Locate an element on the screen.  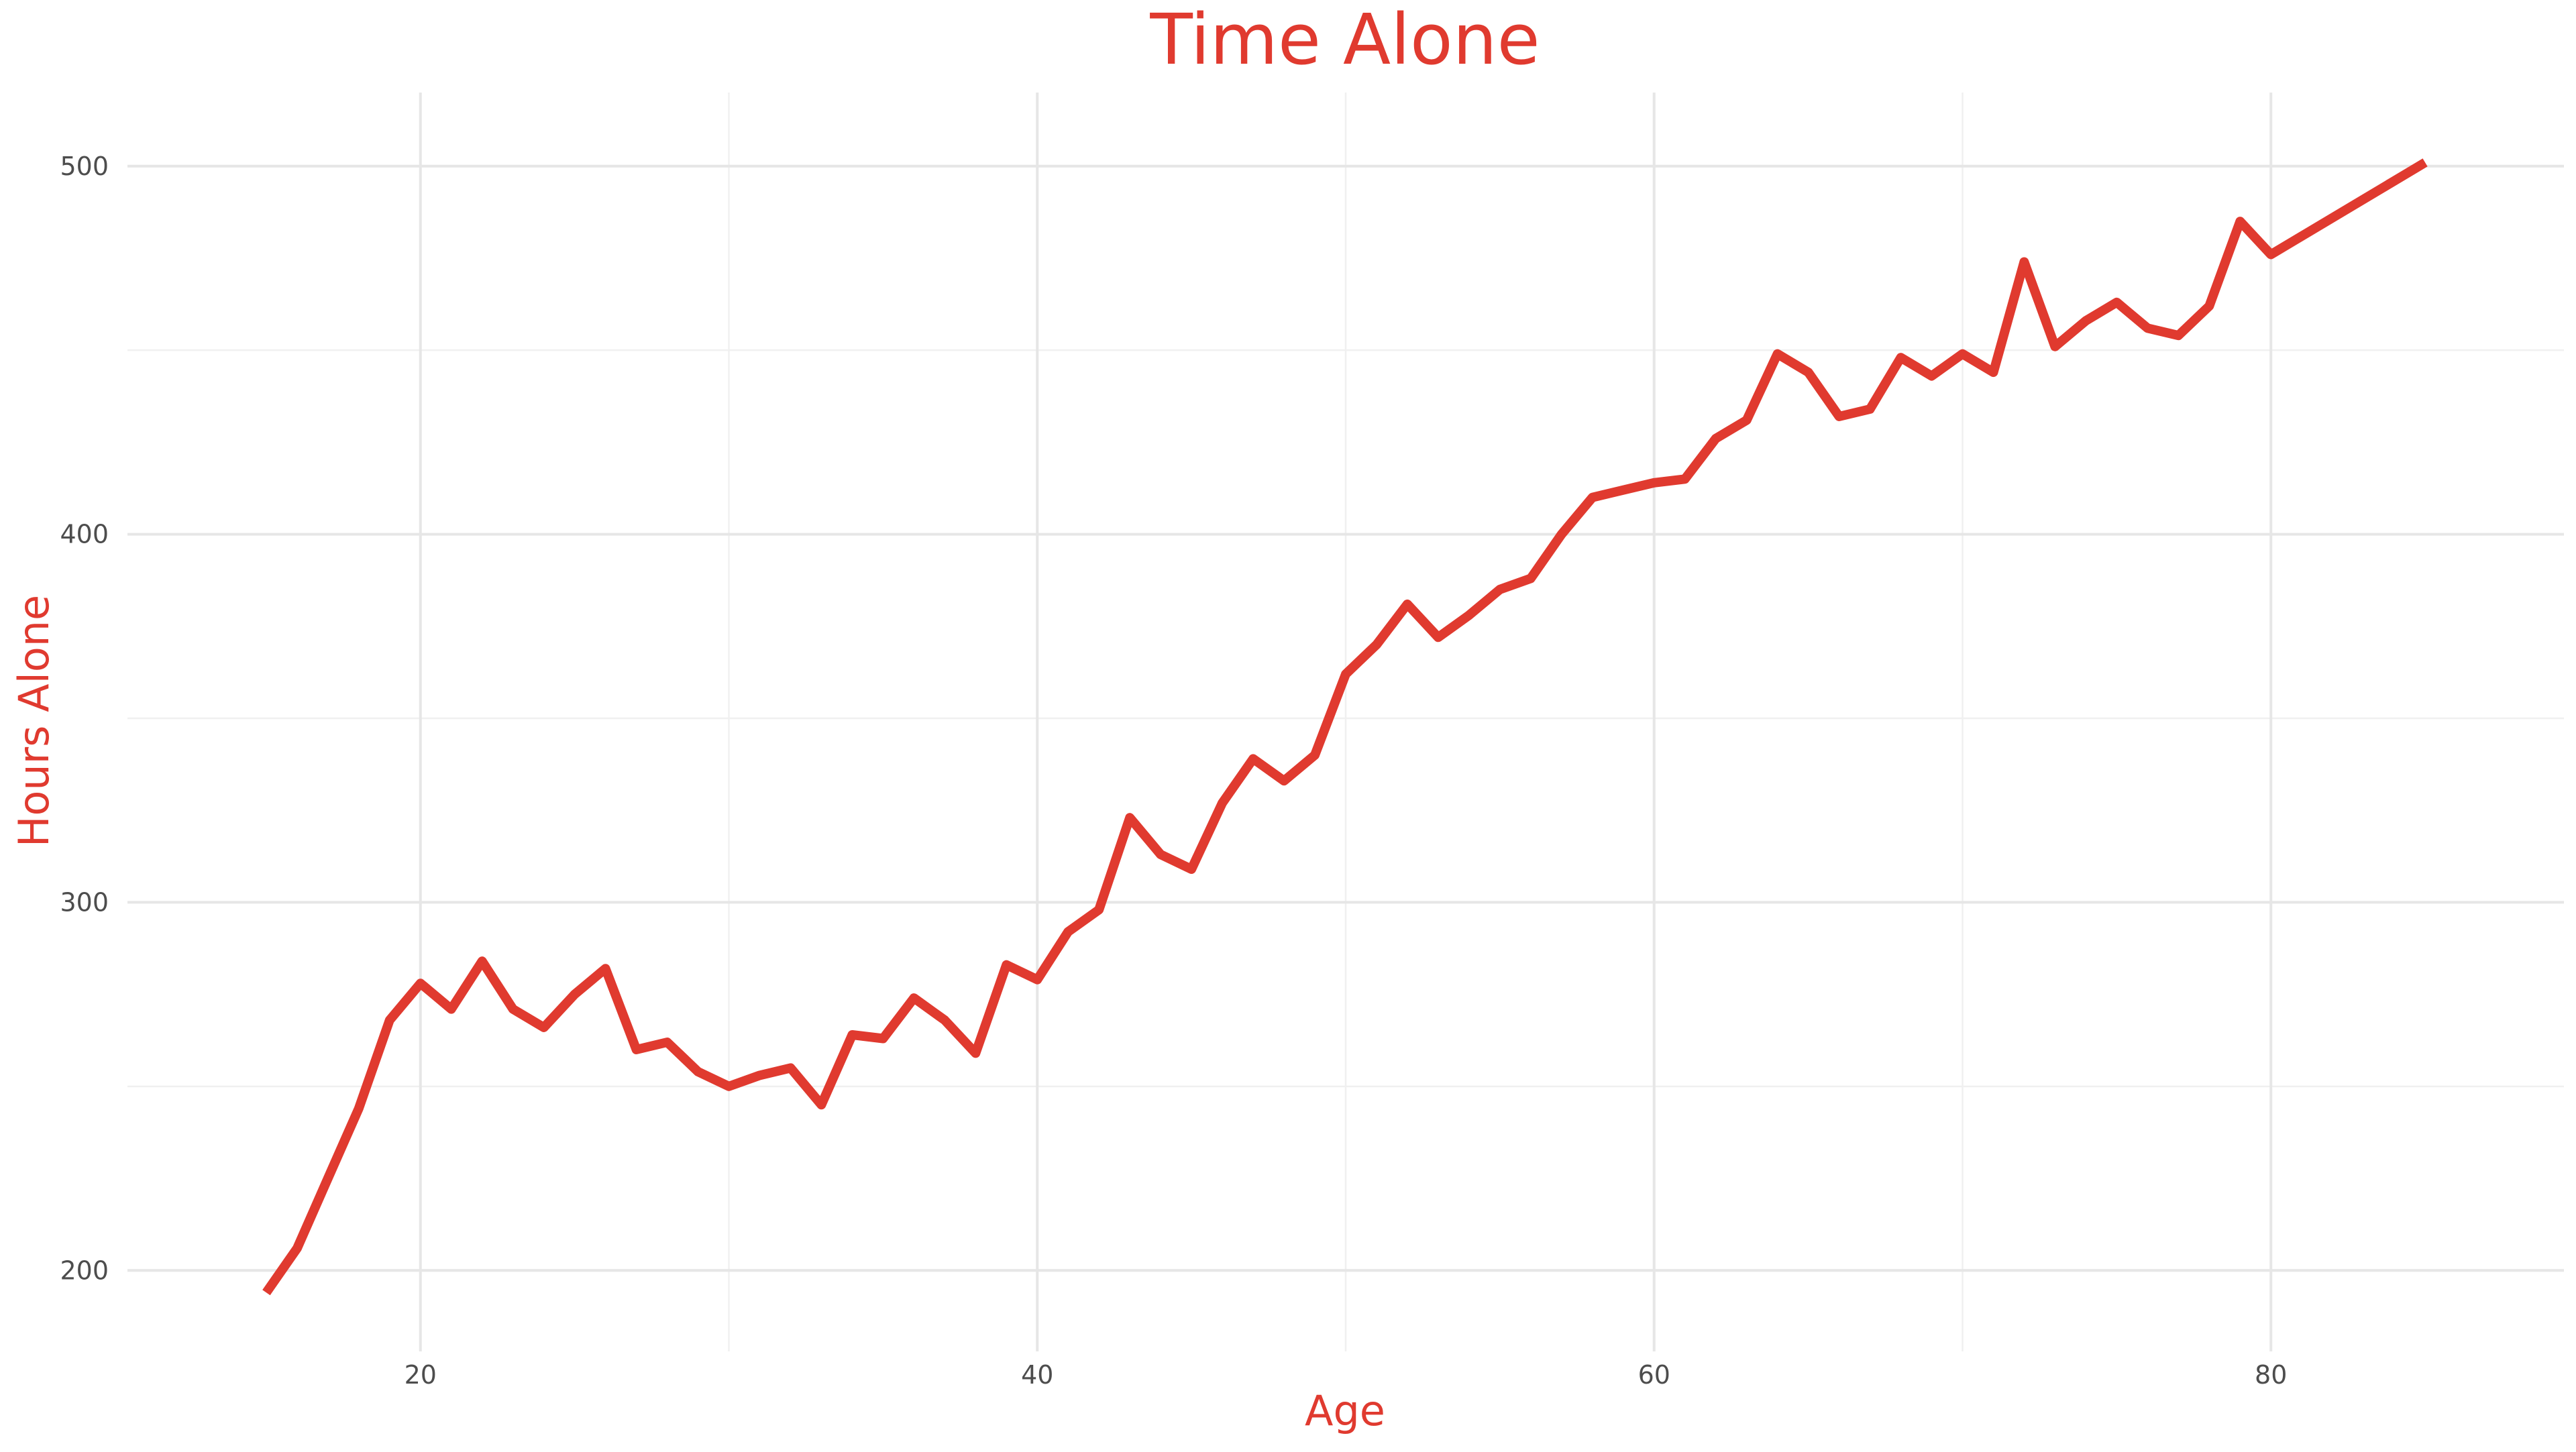
y-tick-label: 400 is located at coordinates (84, 534).